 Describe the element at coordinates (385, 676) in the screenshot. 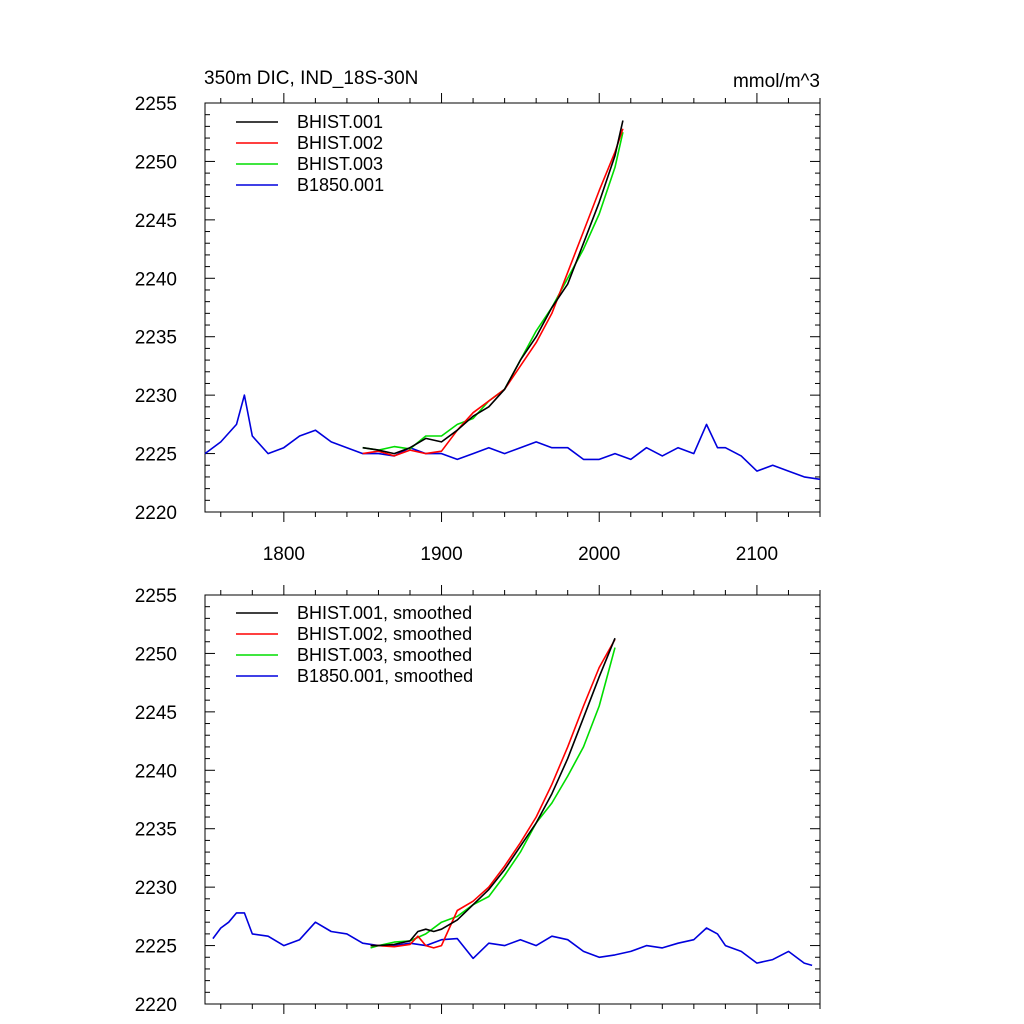

I see `legend-label: B1850.001, smoothed` at that location.